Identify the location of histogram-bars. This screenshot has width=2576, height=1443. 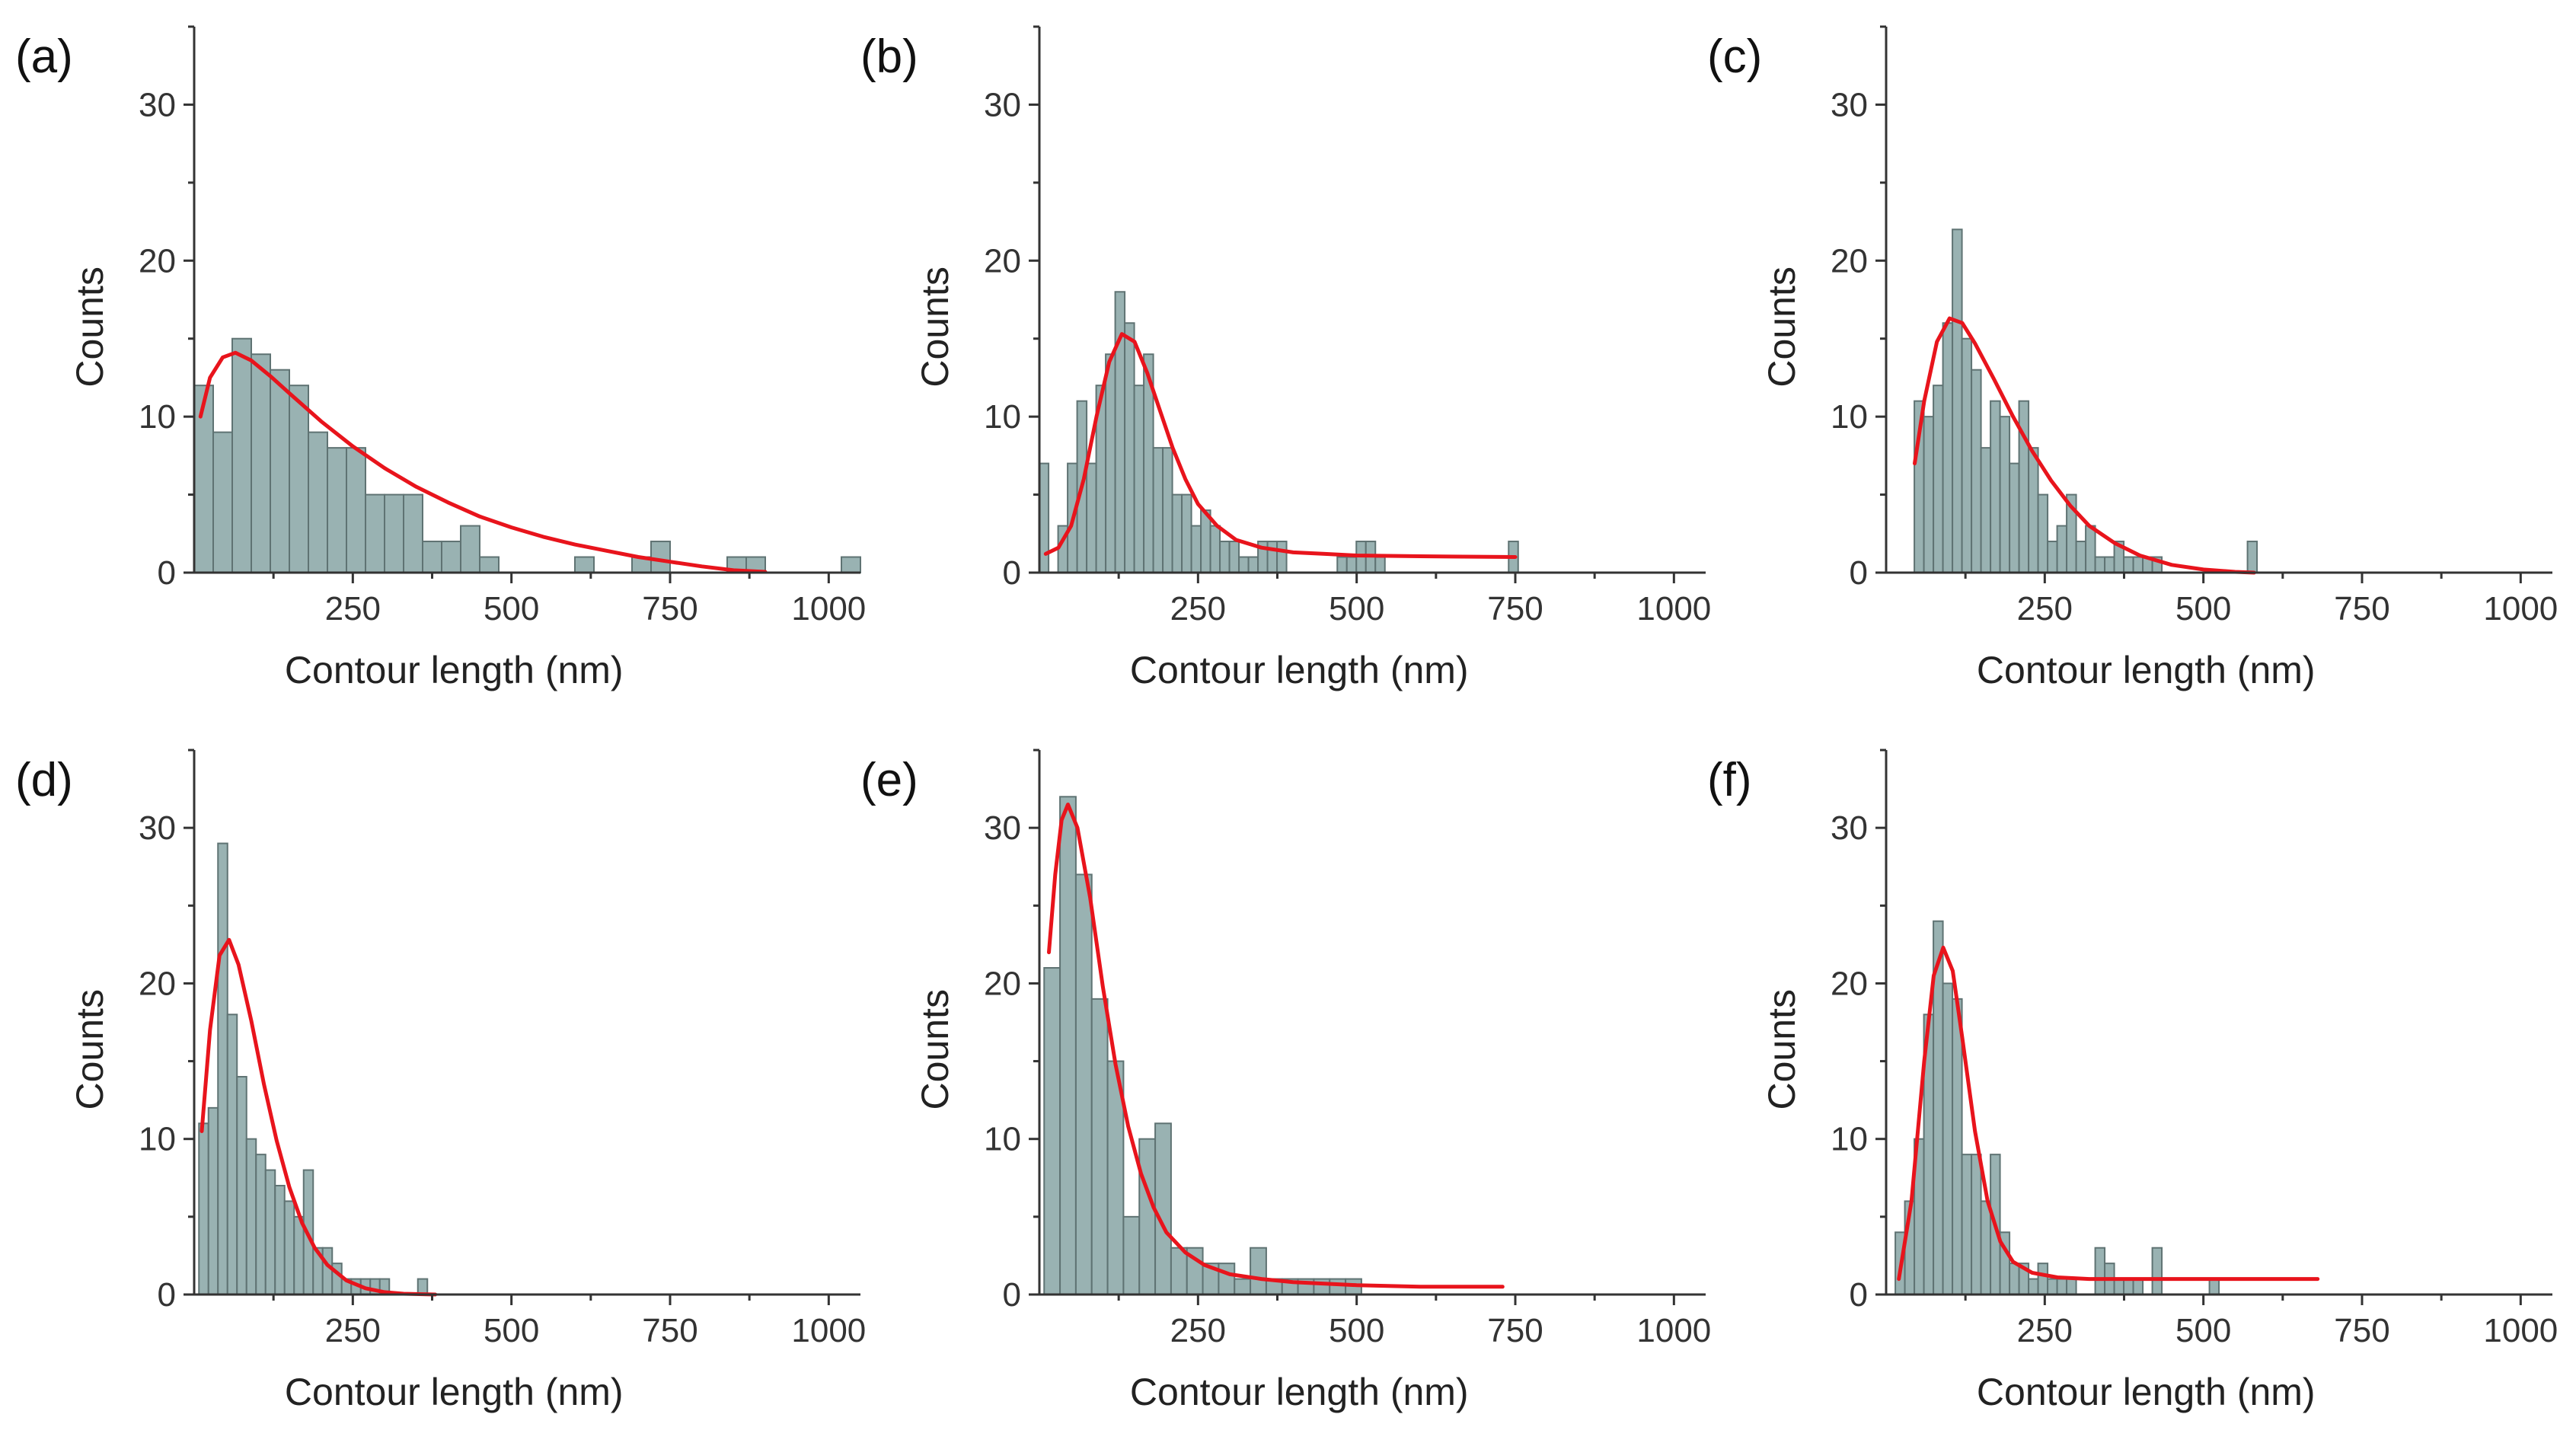
(1278, 432).